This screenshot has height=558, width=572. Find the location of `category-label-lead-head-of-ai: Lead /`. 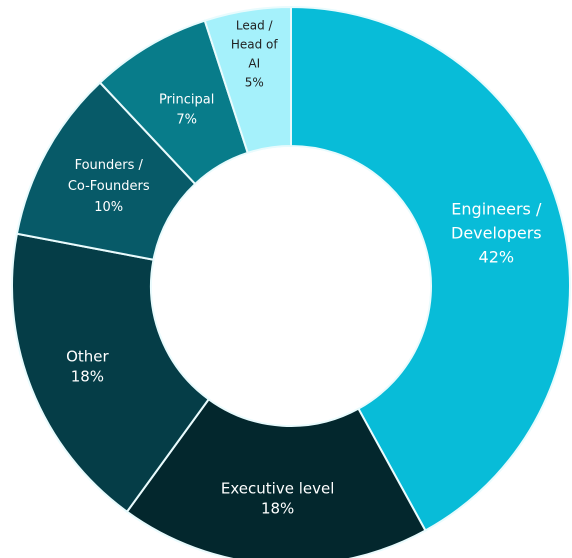

category-label-lead-head-of-ai: Lead / is located at coordinates (255, 25).